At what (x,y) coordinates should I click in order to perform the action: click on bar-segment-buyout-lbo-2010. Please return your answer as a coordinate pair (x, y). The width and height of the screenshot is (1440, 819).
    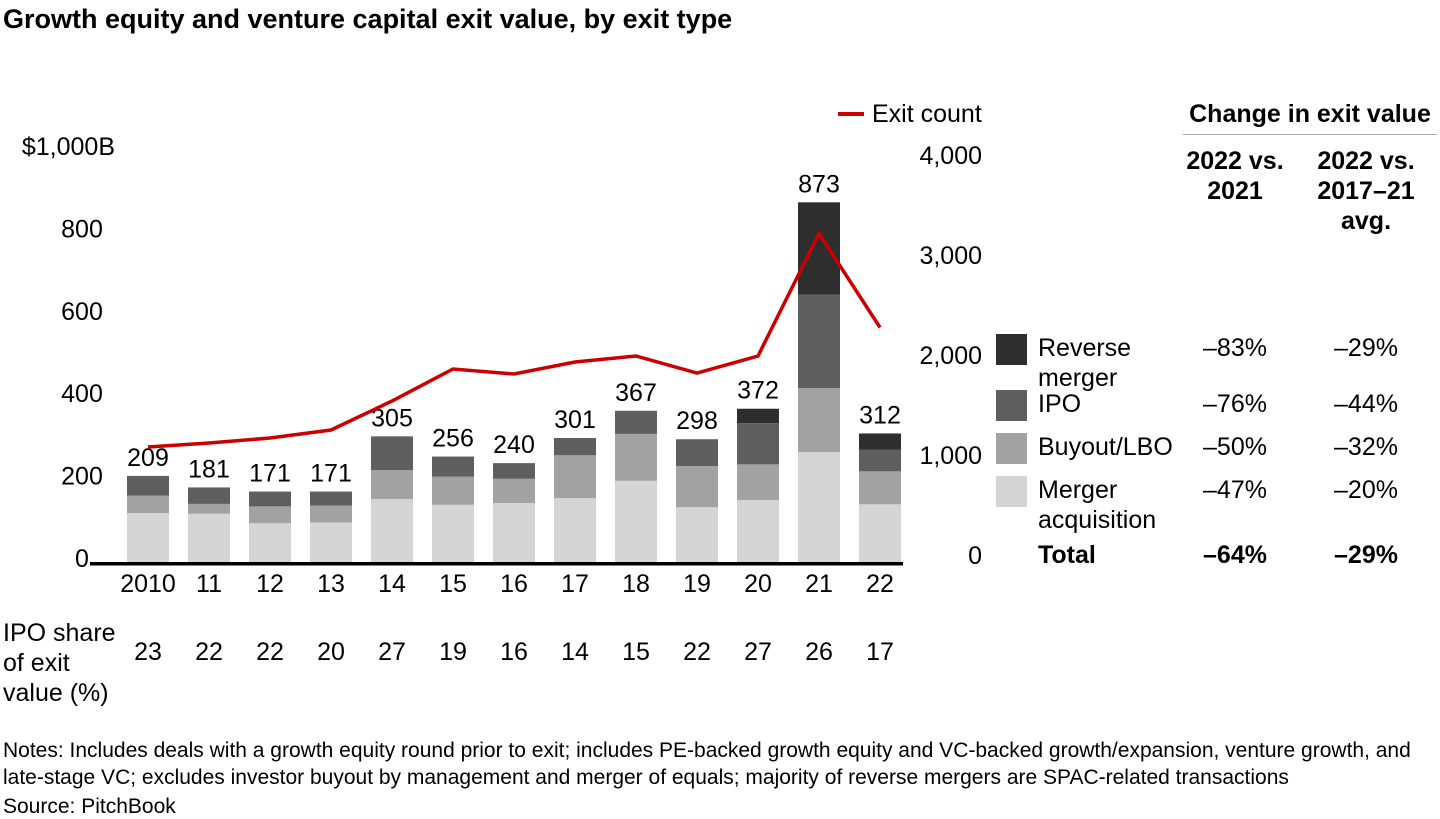
    Looking at the image, I should click on (148, 504).